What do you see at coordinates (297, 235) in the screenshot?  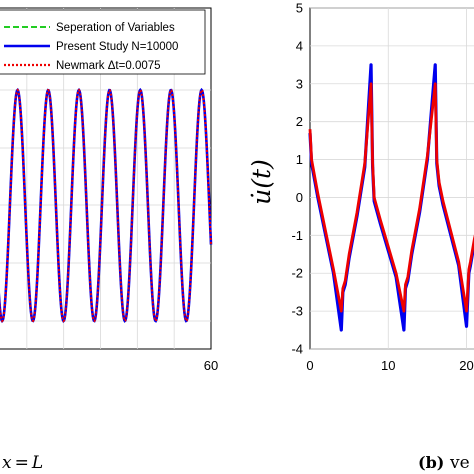 I see `right-y-tick-label: -1` at bounding box center [297, 235].